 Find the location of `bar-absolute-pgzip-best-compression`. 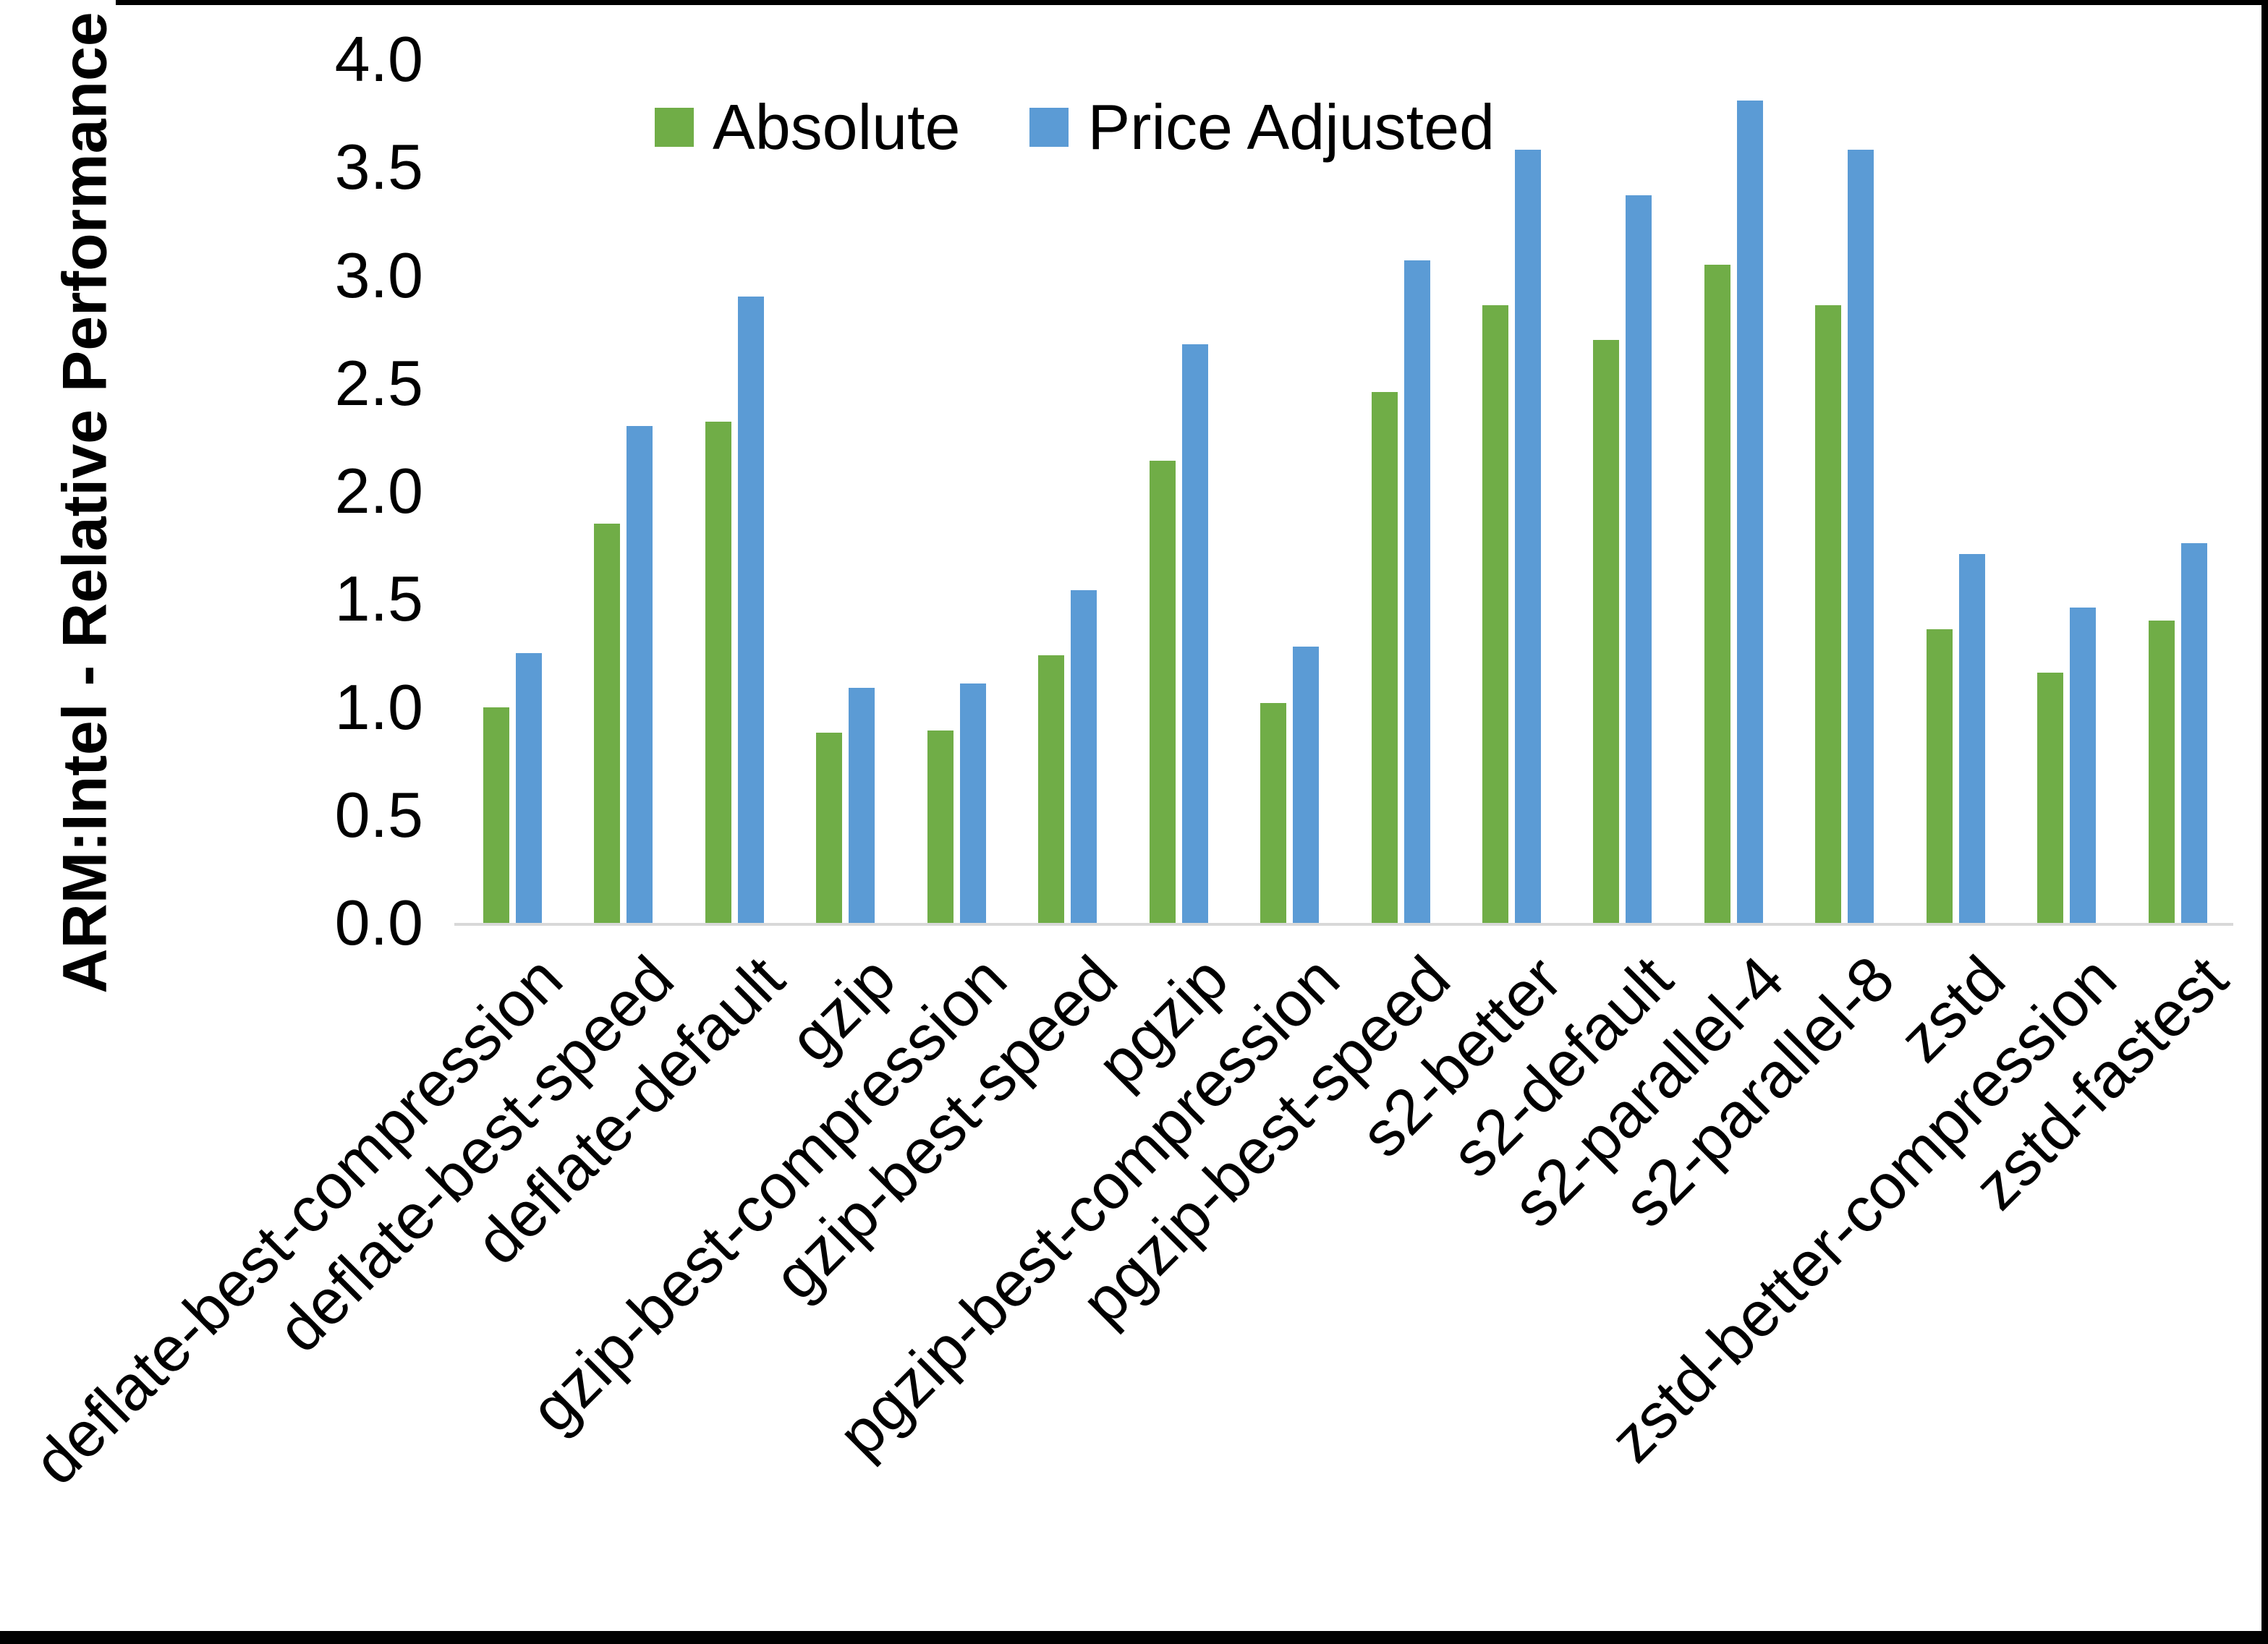

bar-absolute-pgzip-best-compression is located at coordinates (1273, 812).